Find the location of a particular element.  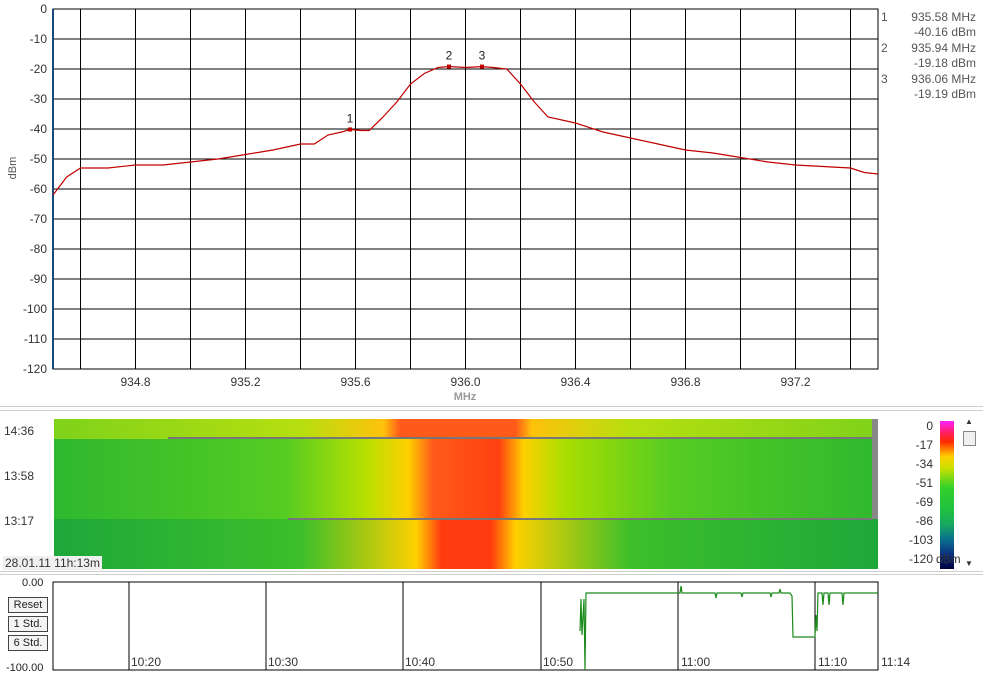

scale-label: -34 is located at coordinates (924, 464).